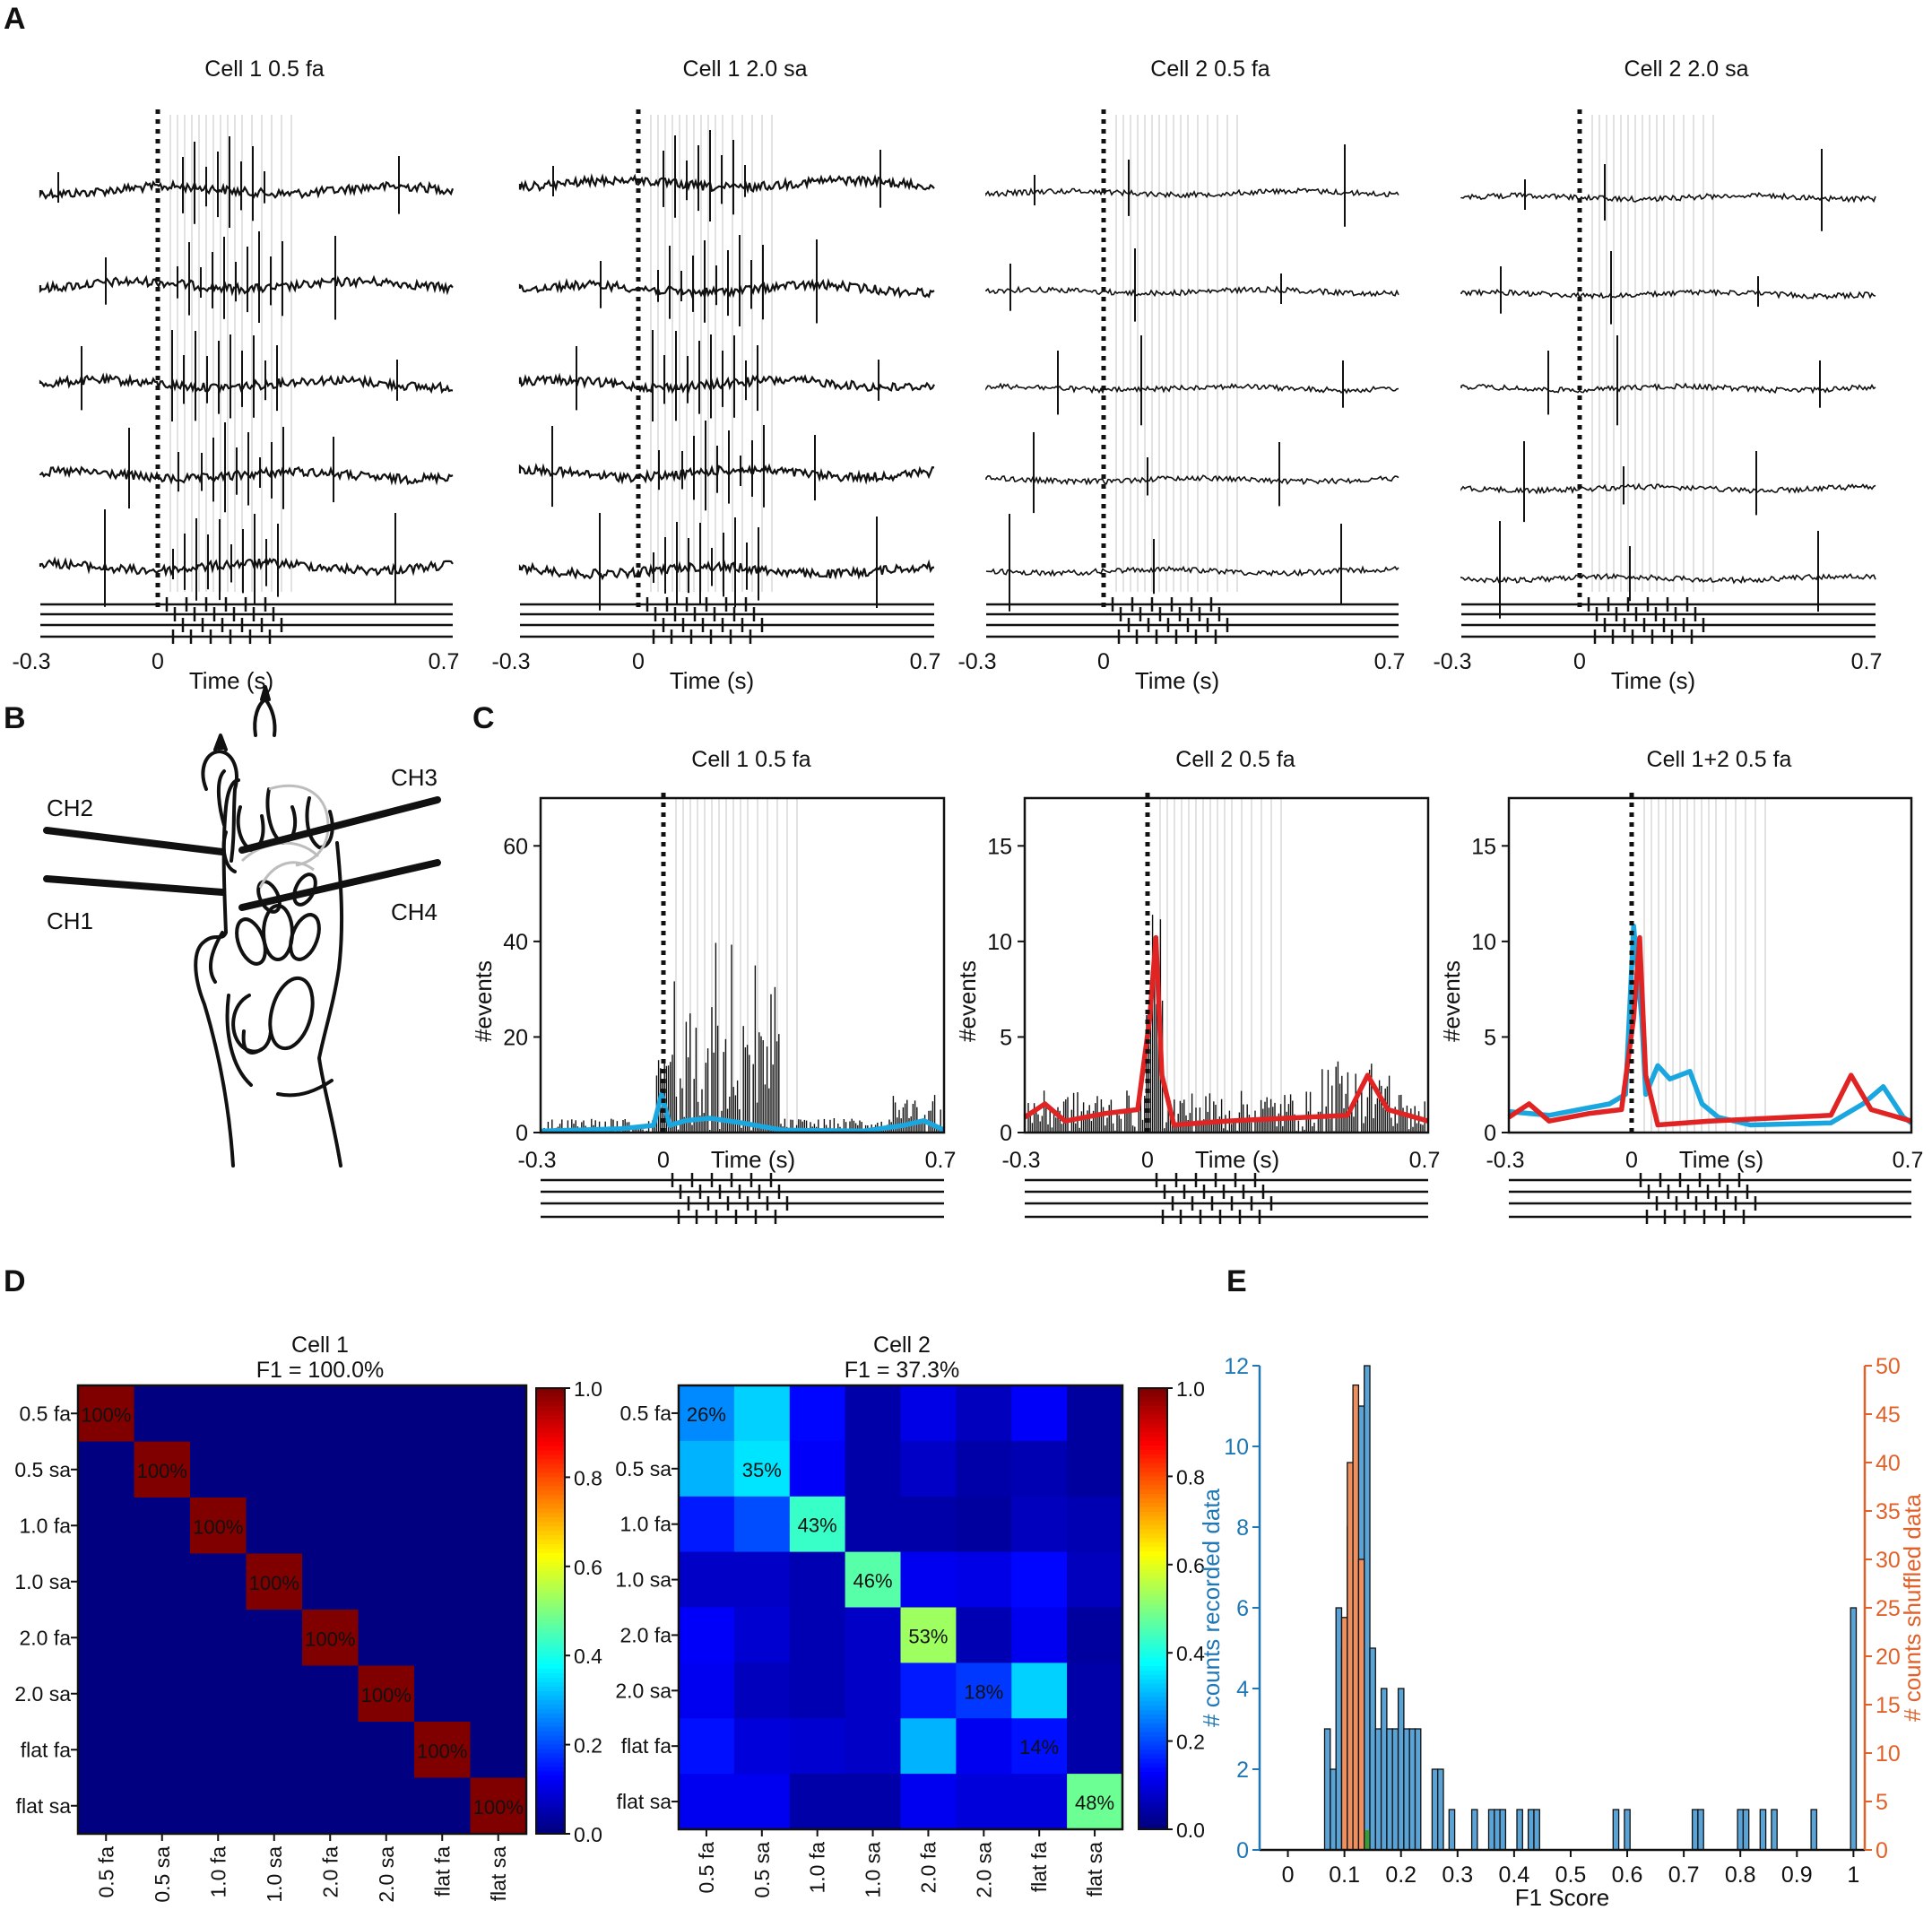 This screenshot has height=1910, width=1932. Describe the element at coordinates (1888, 1608) in the screenshot. I see `y-right-tick-label: 25` at that location.